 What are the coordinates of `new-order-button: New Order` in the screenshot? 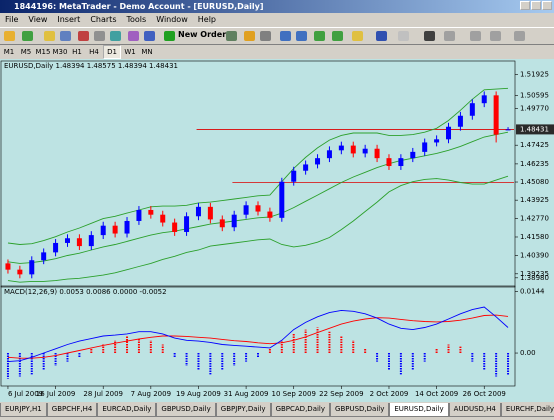 It's located at (202, 34).